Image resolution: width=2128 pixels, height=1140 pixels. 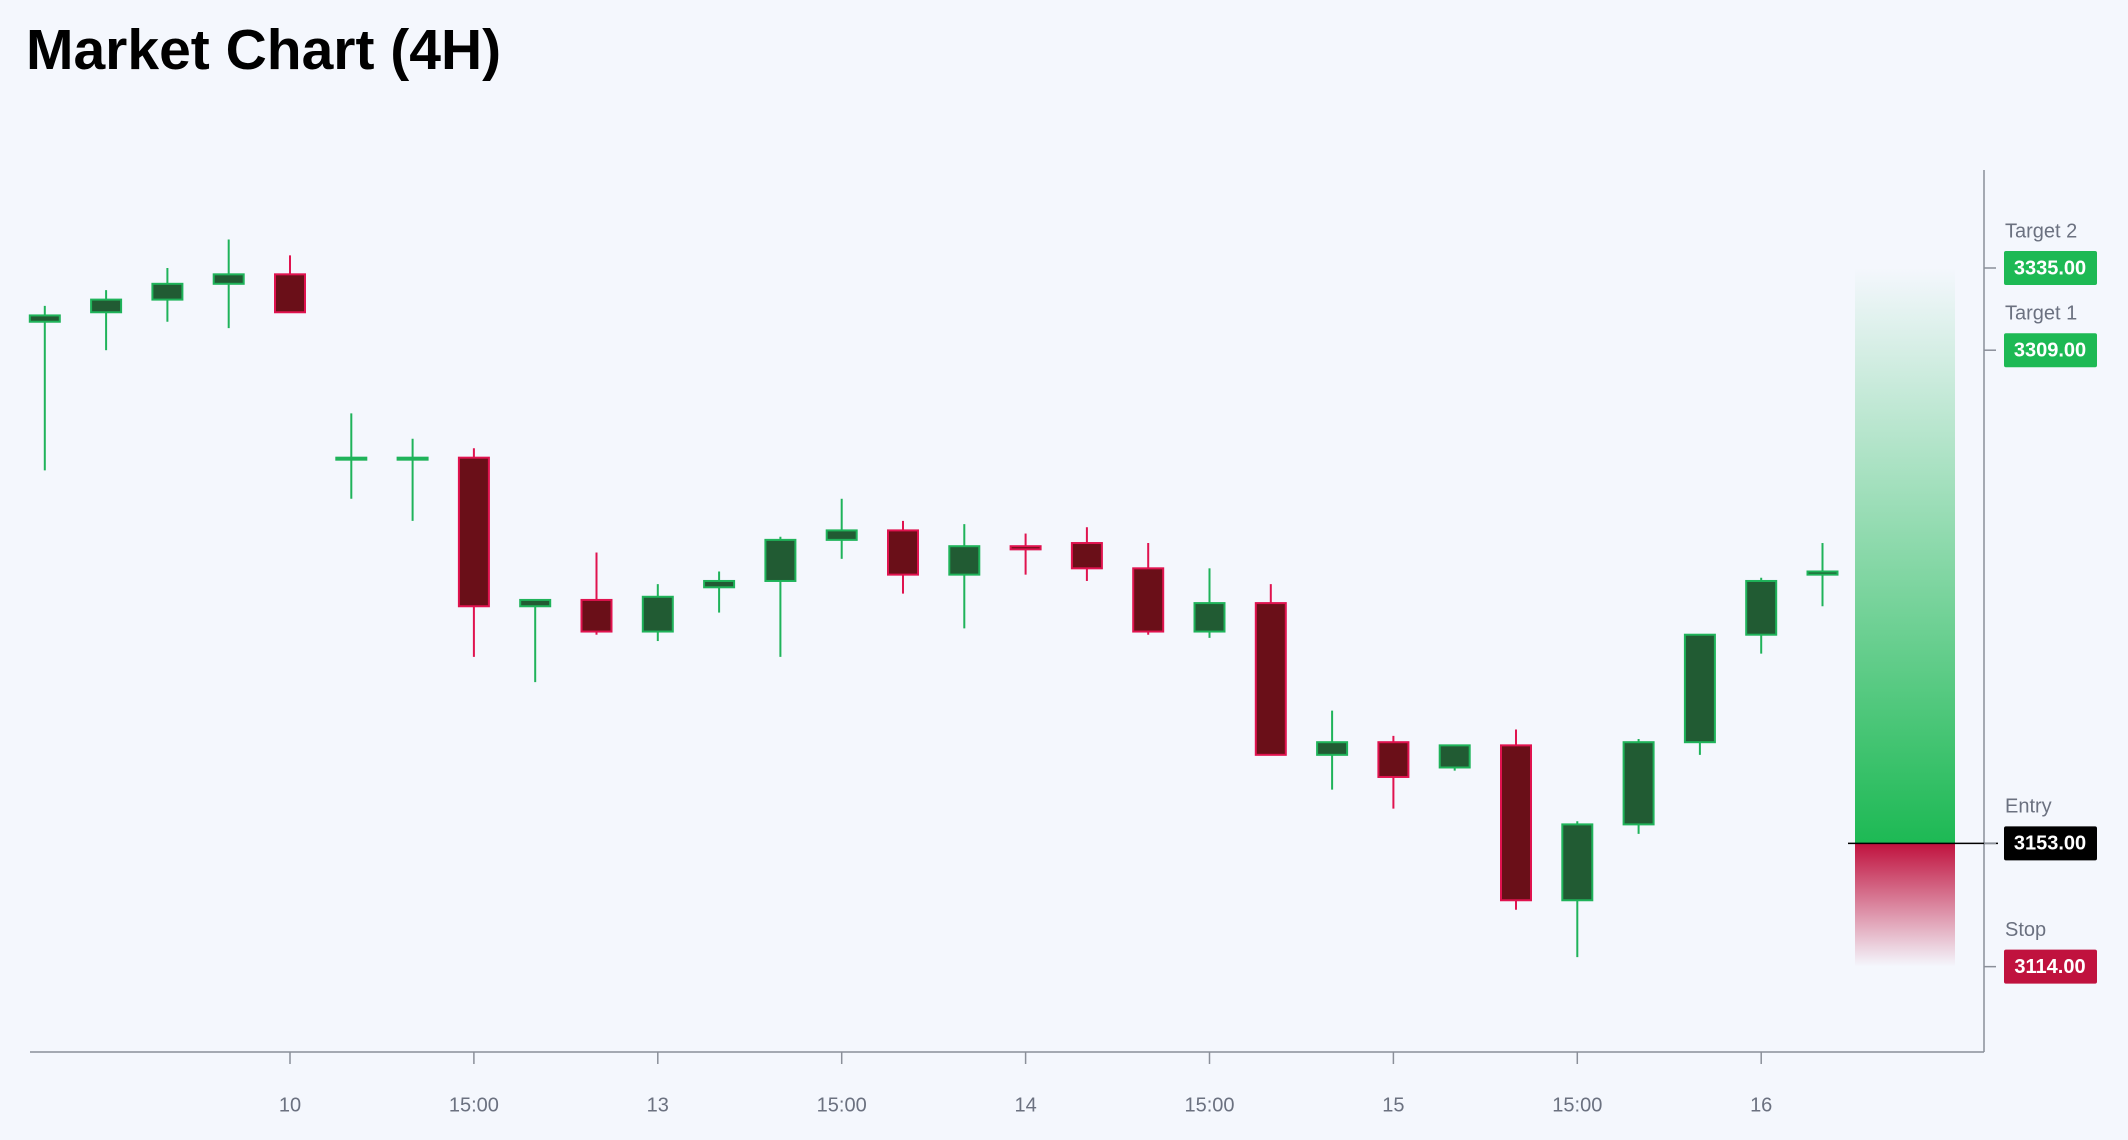 I want to click on x-tick-label: 16, so click(x=1761, y=1105).